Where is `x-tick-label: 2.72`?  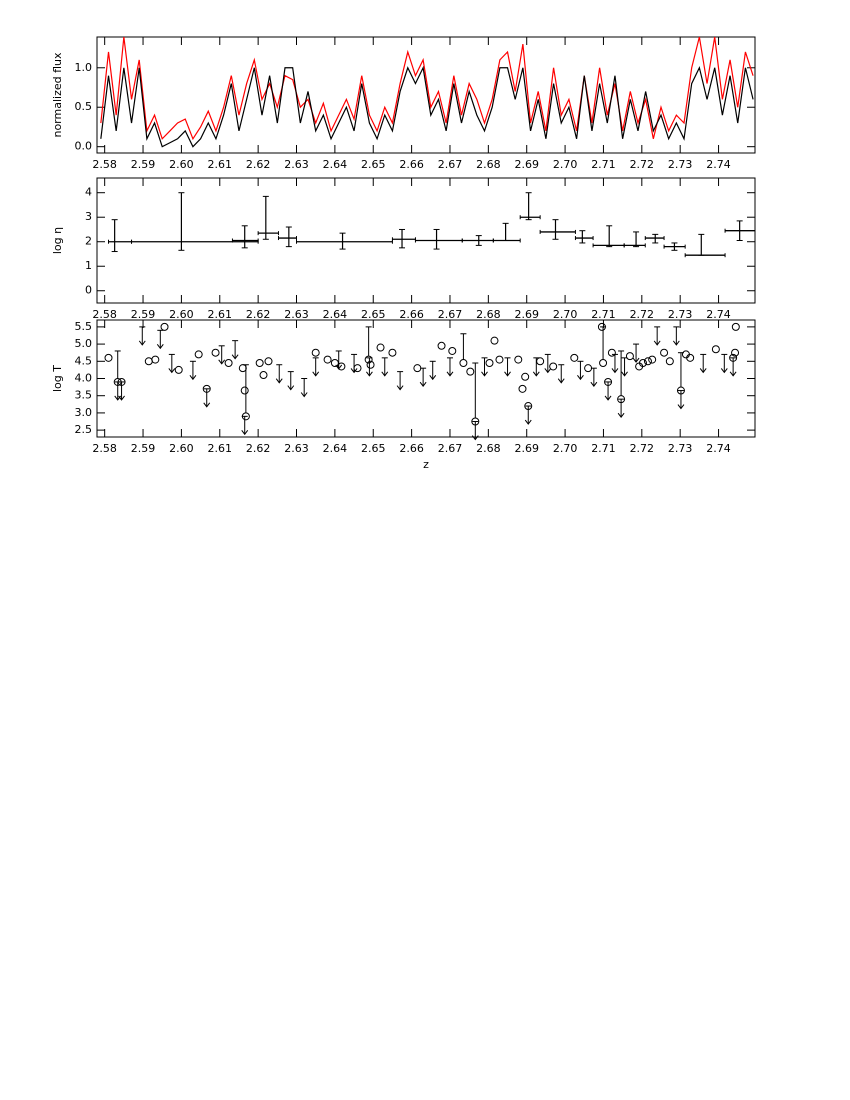 x-tick-label: 2.72 is located at coordinates (642, 164).